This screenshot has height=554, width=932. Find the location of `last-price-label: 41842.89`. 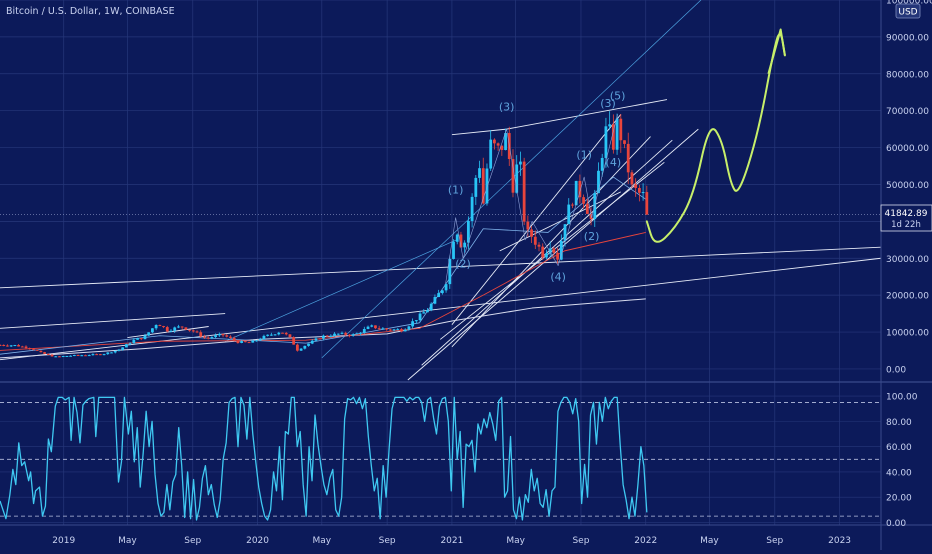

last-price-label: 41842.89 is located at coordinates (906, 214).